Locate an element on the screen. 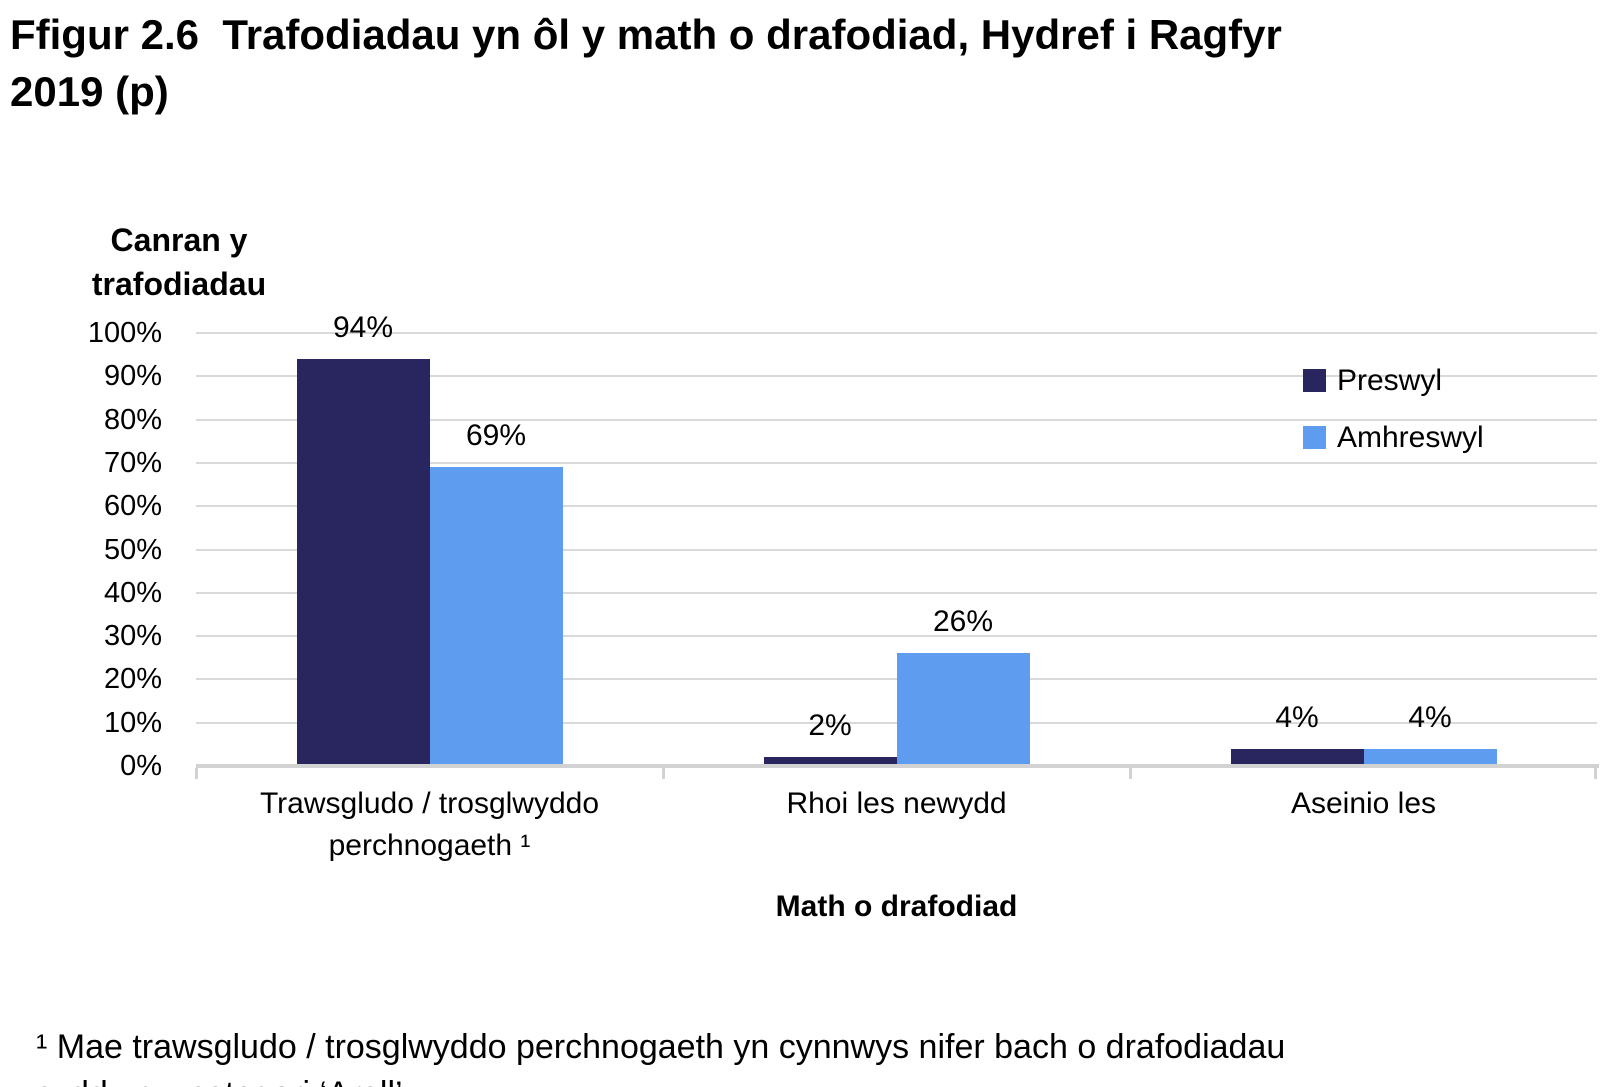 The width and height of the screenshot is (1624, 1087). value-label-preswyl-0: 94% is located at coordinates (363, 327).